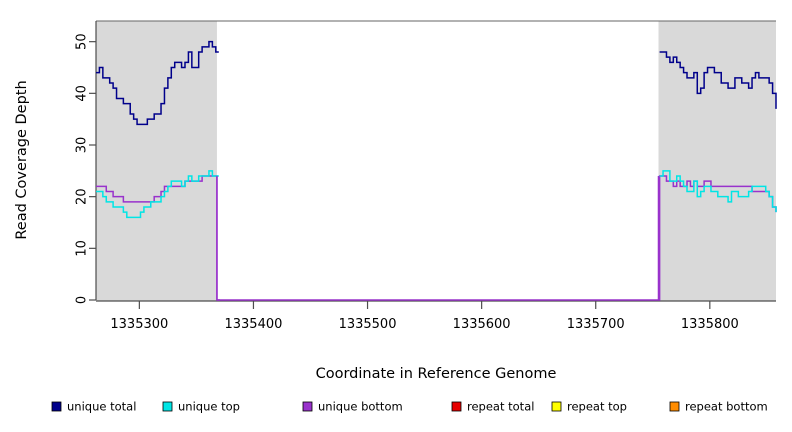 This screenshot has height=432, width=792. What do you see at coordinates (368, 324) in the screenshot?
I see `x-tick-label: 1335500` at bounding box center [368, 324].